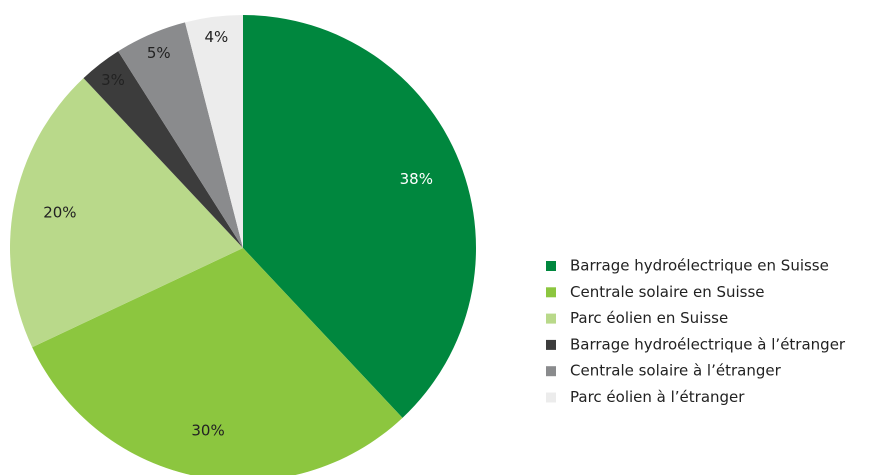 This screenshot has width=881, height=475. What do you see at coordinates (113, 80) in the screenshot?
I see `slice-label: 3%` at bounding box center [113, 80].